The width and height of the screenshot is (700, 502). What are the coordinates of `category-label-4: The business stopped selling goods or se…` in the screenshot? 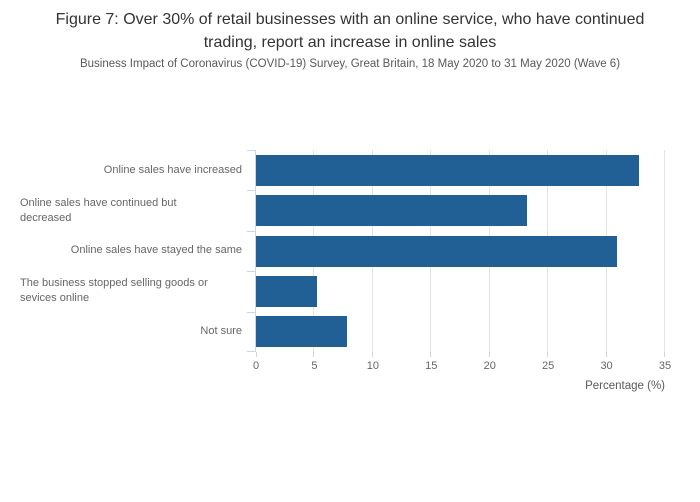 It's located at (114, 291).